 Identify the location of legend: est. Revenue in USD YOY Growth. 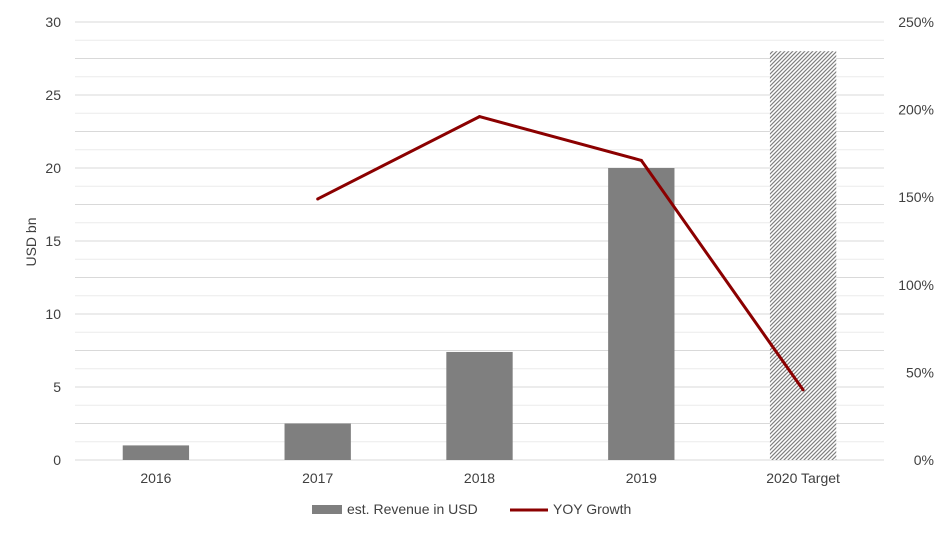
(471, 509).